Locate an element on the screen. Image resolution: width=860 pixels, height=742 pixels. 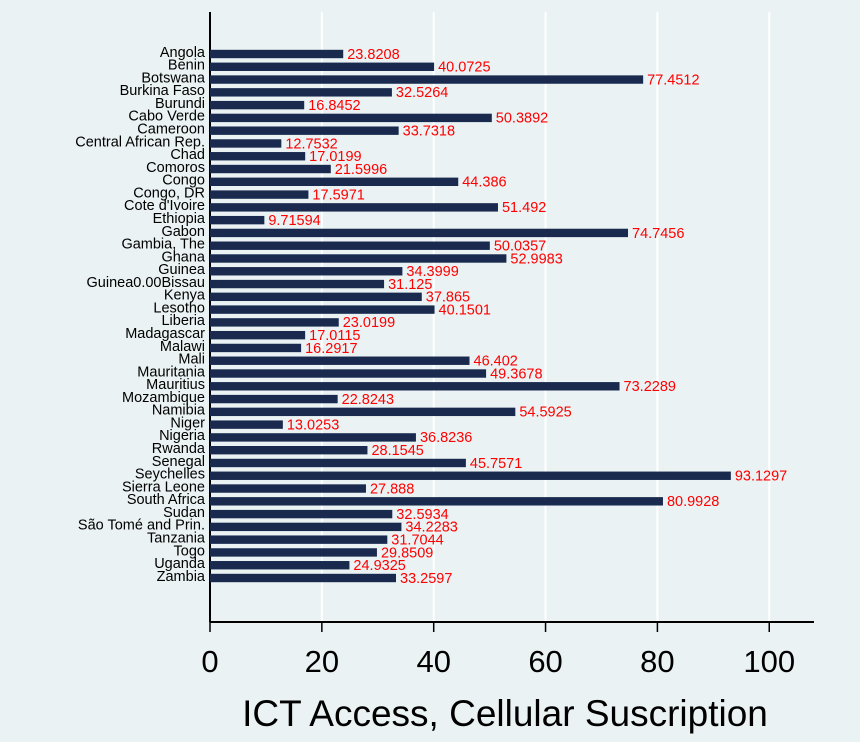
value-label: 31.125 is located at coordinates (410, 285).